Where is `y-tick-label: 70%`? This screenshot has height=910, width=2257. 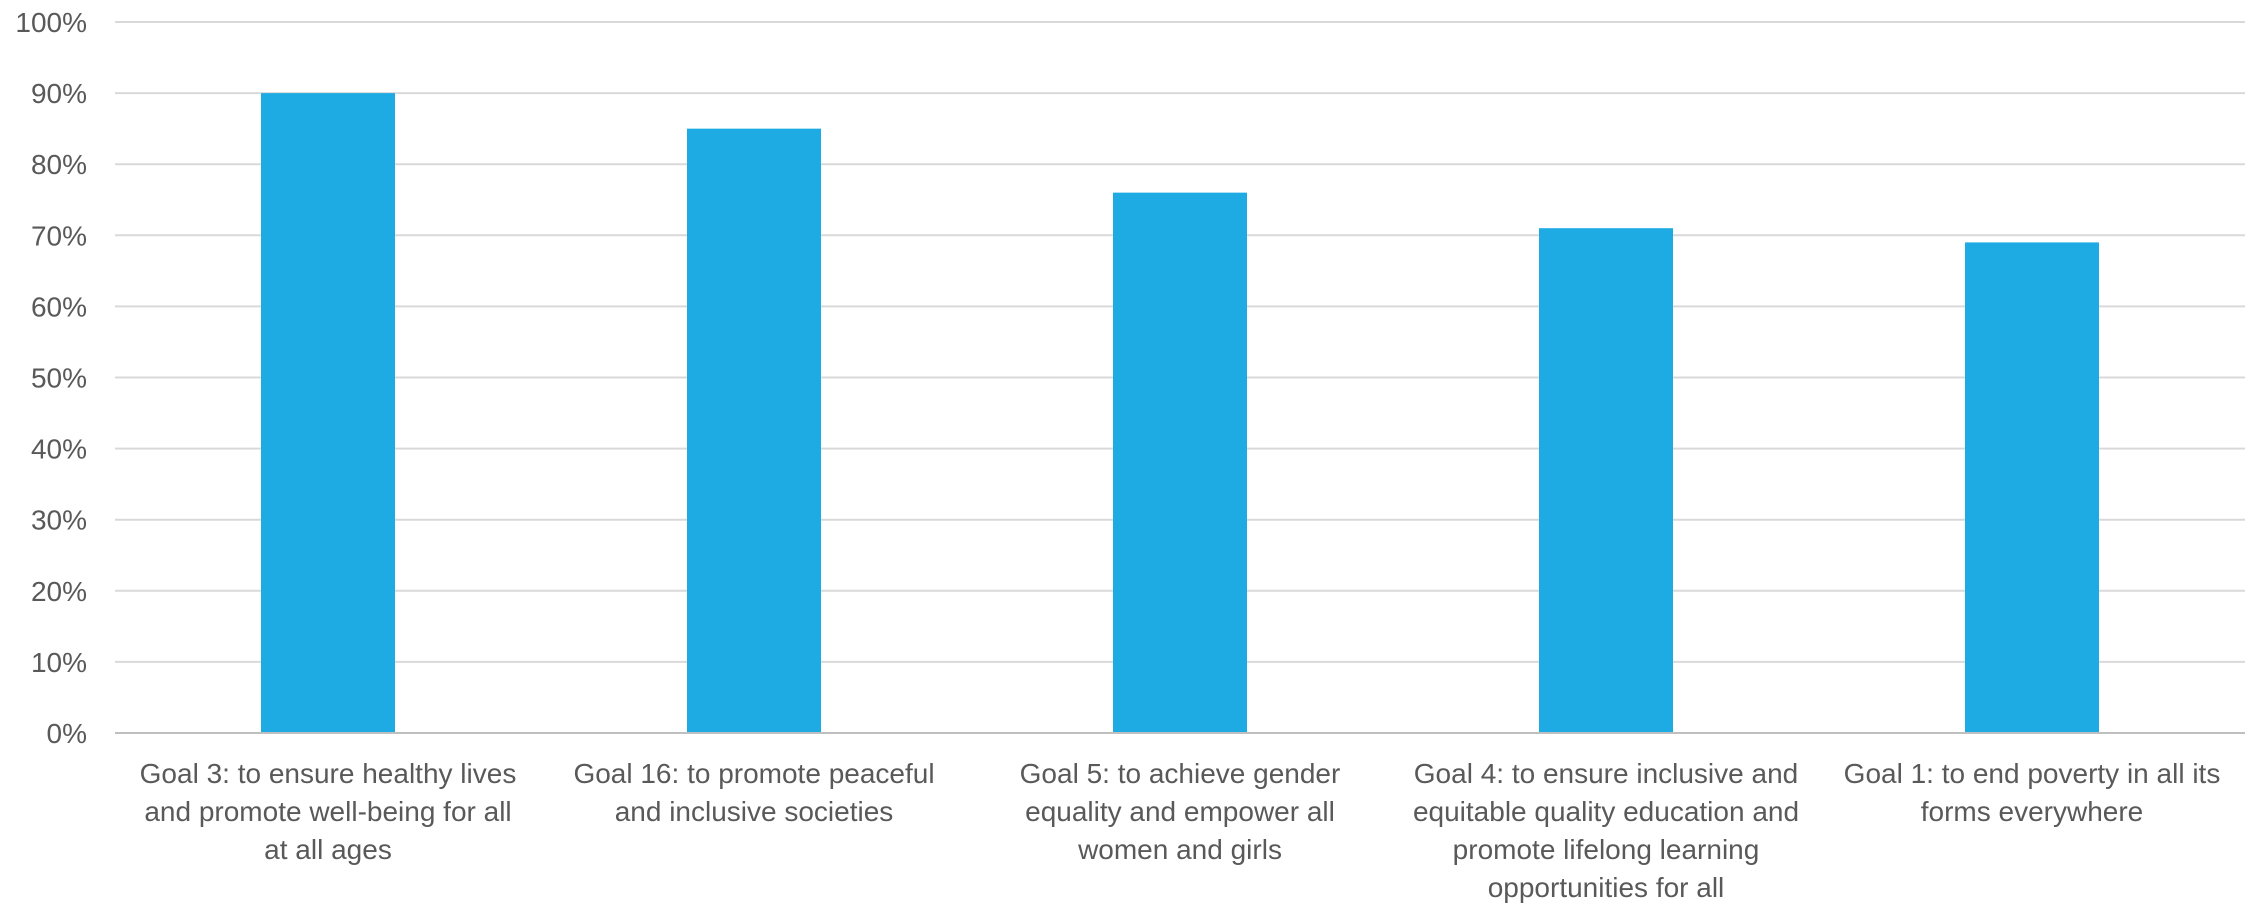 y-tick-label: 70% is located at coordinates (59, 235).